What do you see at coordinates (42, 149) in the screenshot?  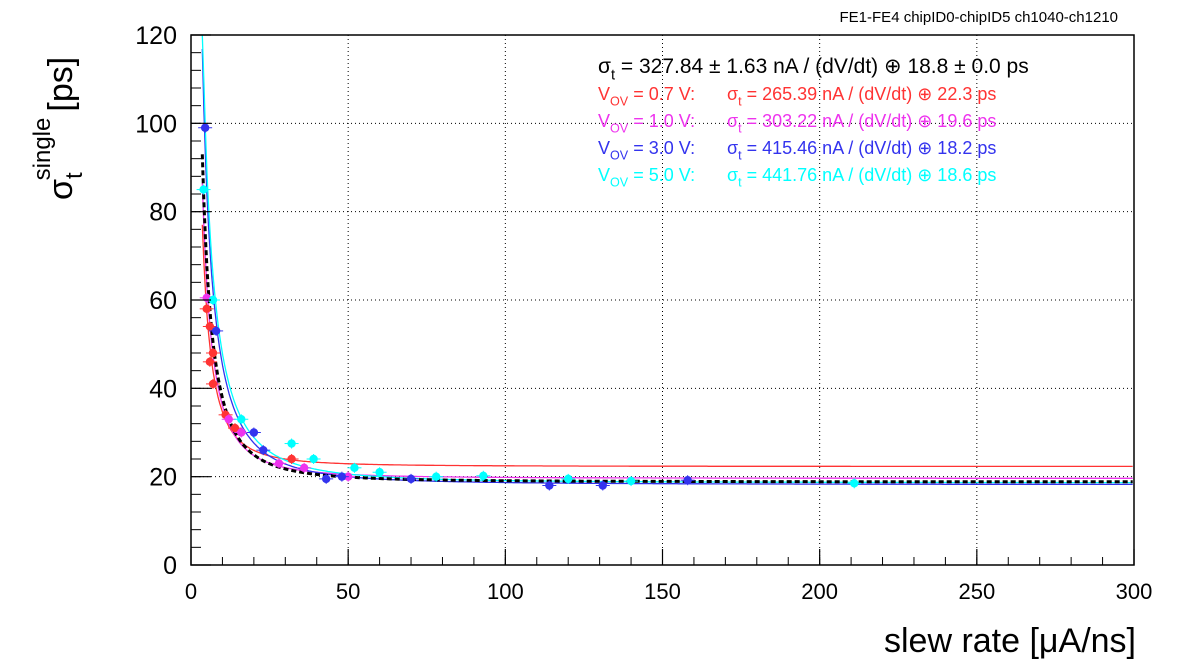 I see `y-label-sup: single` at bounding box center [42, 149].